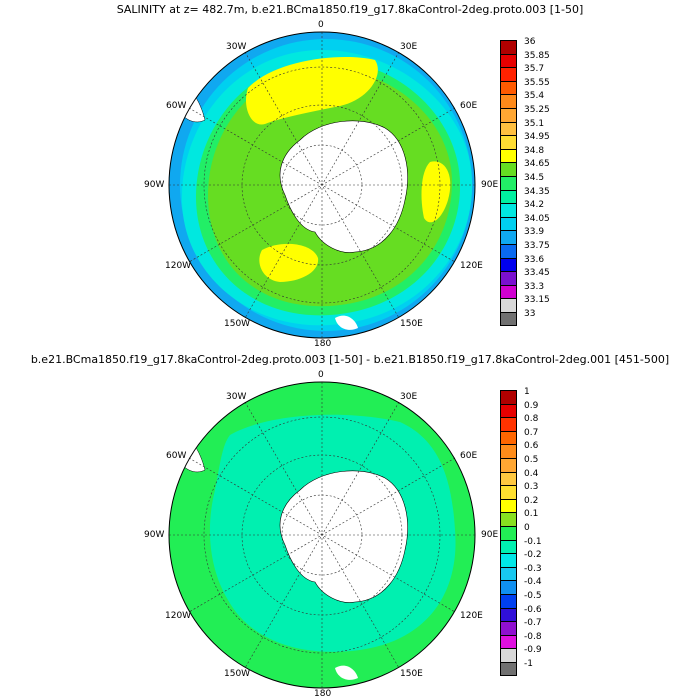 This screenshot has width=700, height=700. Describe the element at coordinates (537, 82) in the screenshot. I see `colorbar-label: 35.55` at that location.